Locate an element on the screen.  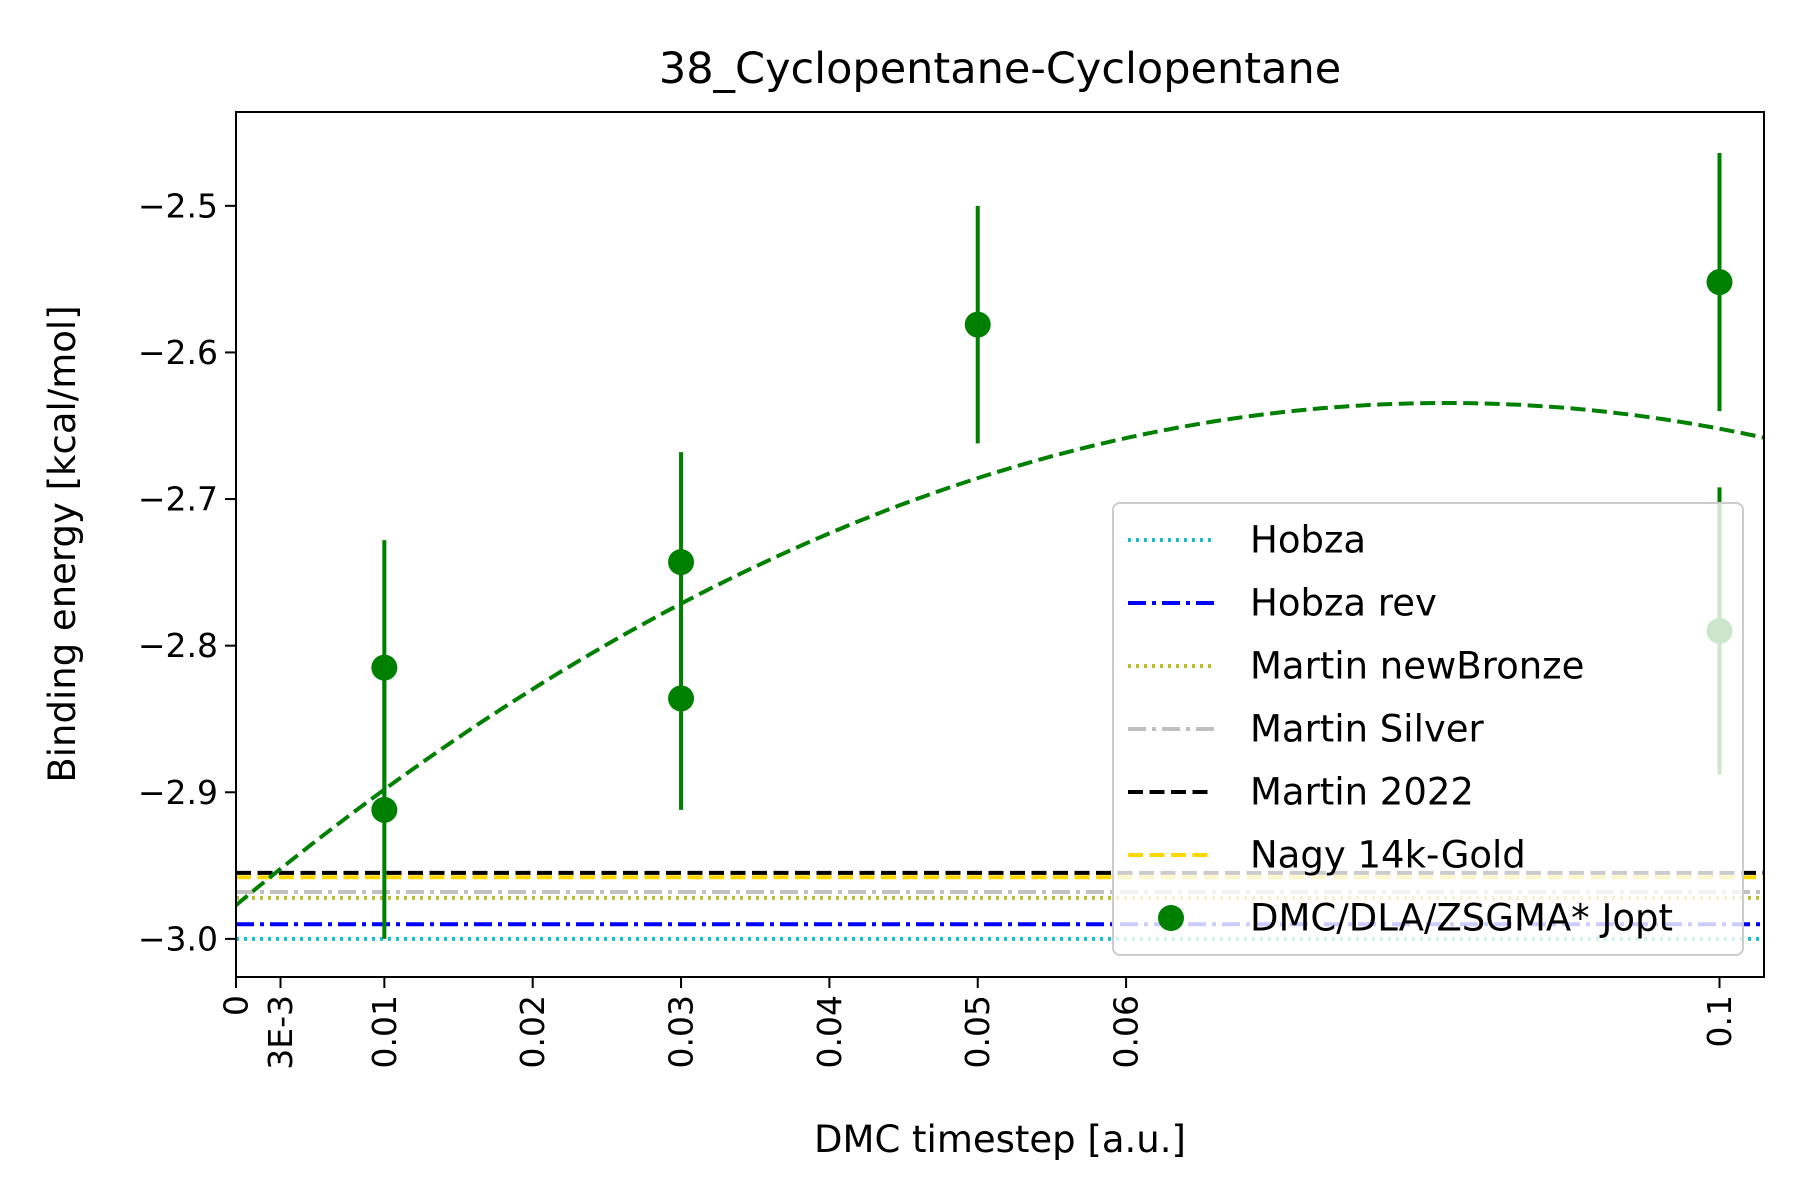
x-axis: 0 3E-3 0.01 0.02 0.03 0.04 0.05 0.06 0.1 is located at coordinates (978, 1023).